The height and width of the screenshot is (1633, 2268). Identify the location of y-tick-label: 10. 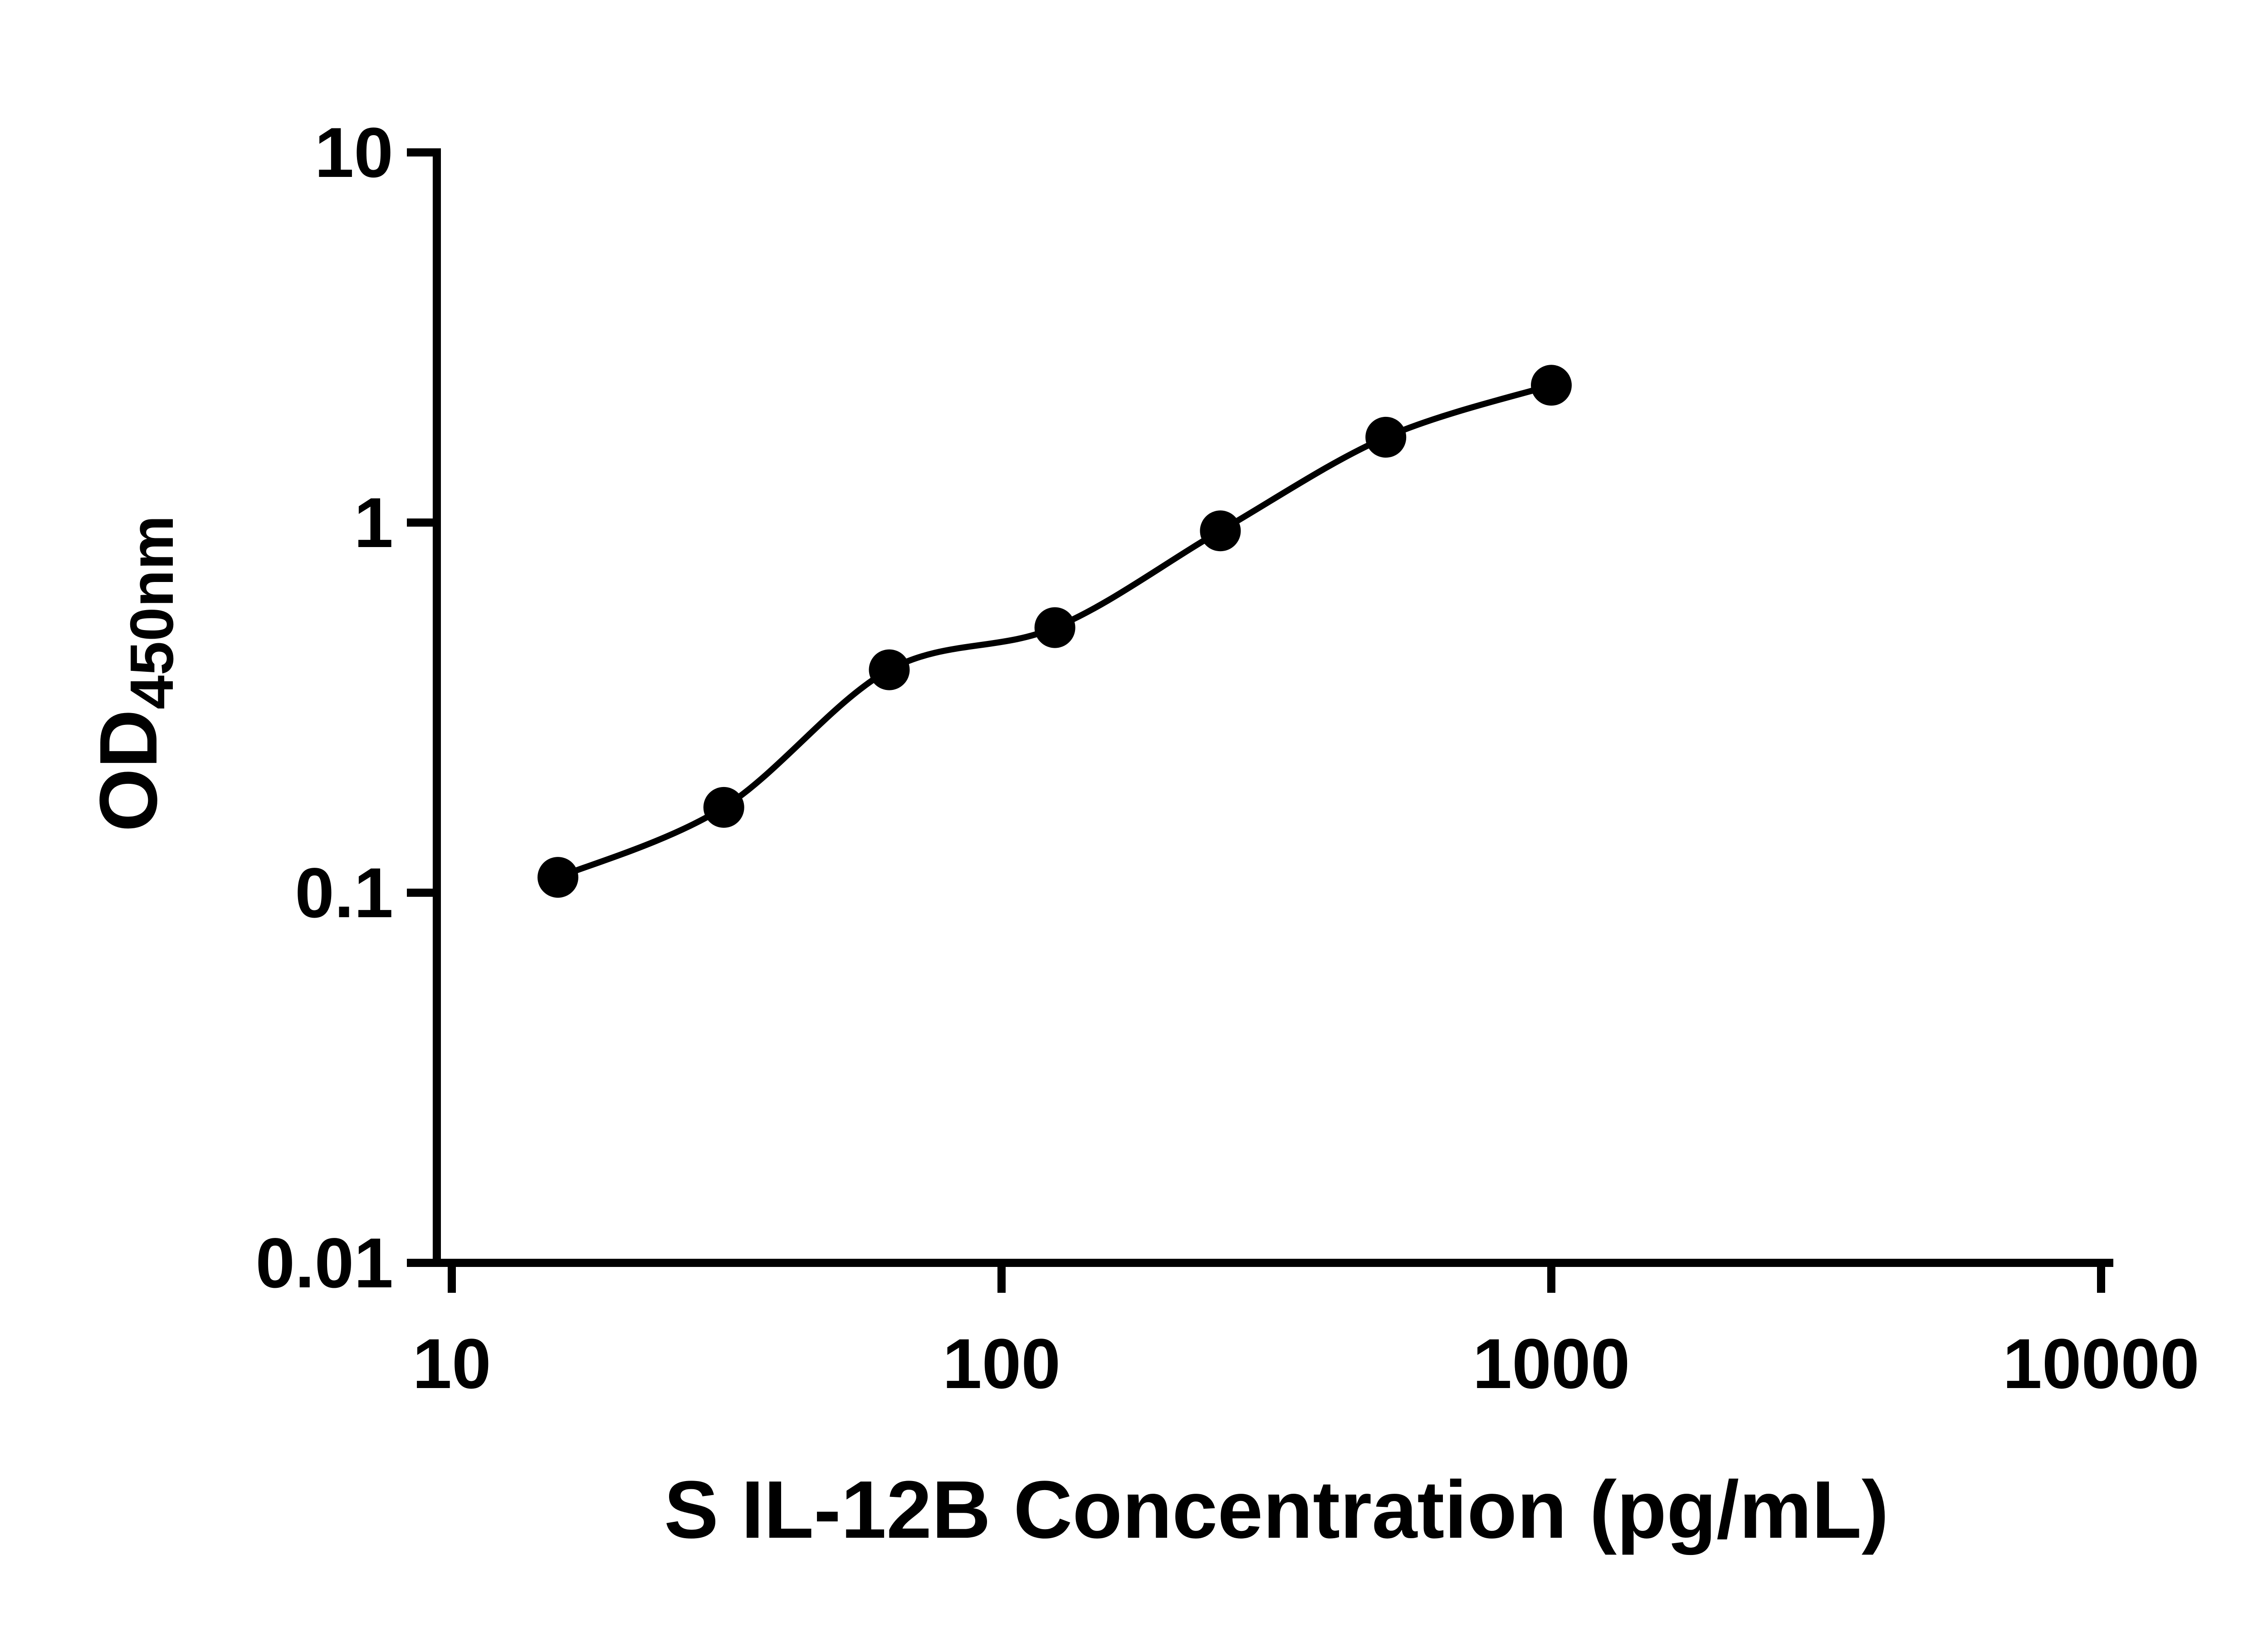
(353, 152).